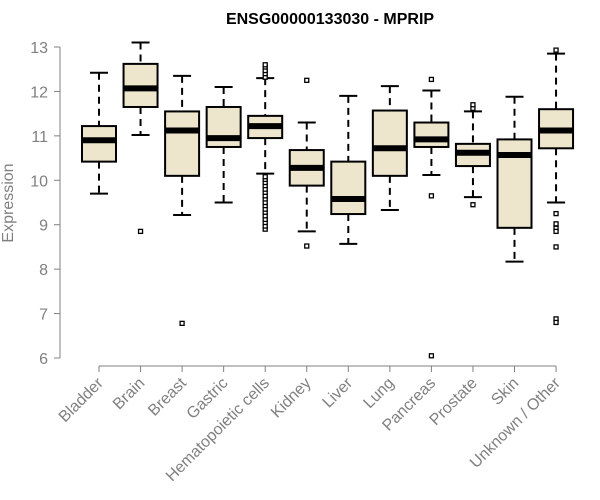 The width and height of the screenshot is (600, 500). Describe the element at coordinates (514, 179) in the screenshot. I see `box-skin` at that location.